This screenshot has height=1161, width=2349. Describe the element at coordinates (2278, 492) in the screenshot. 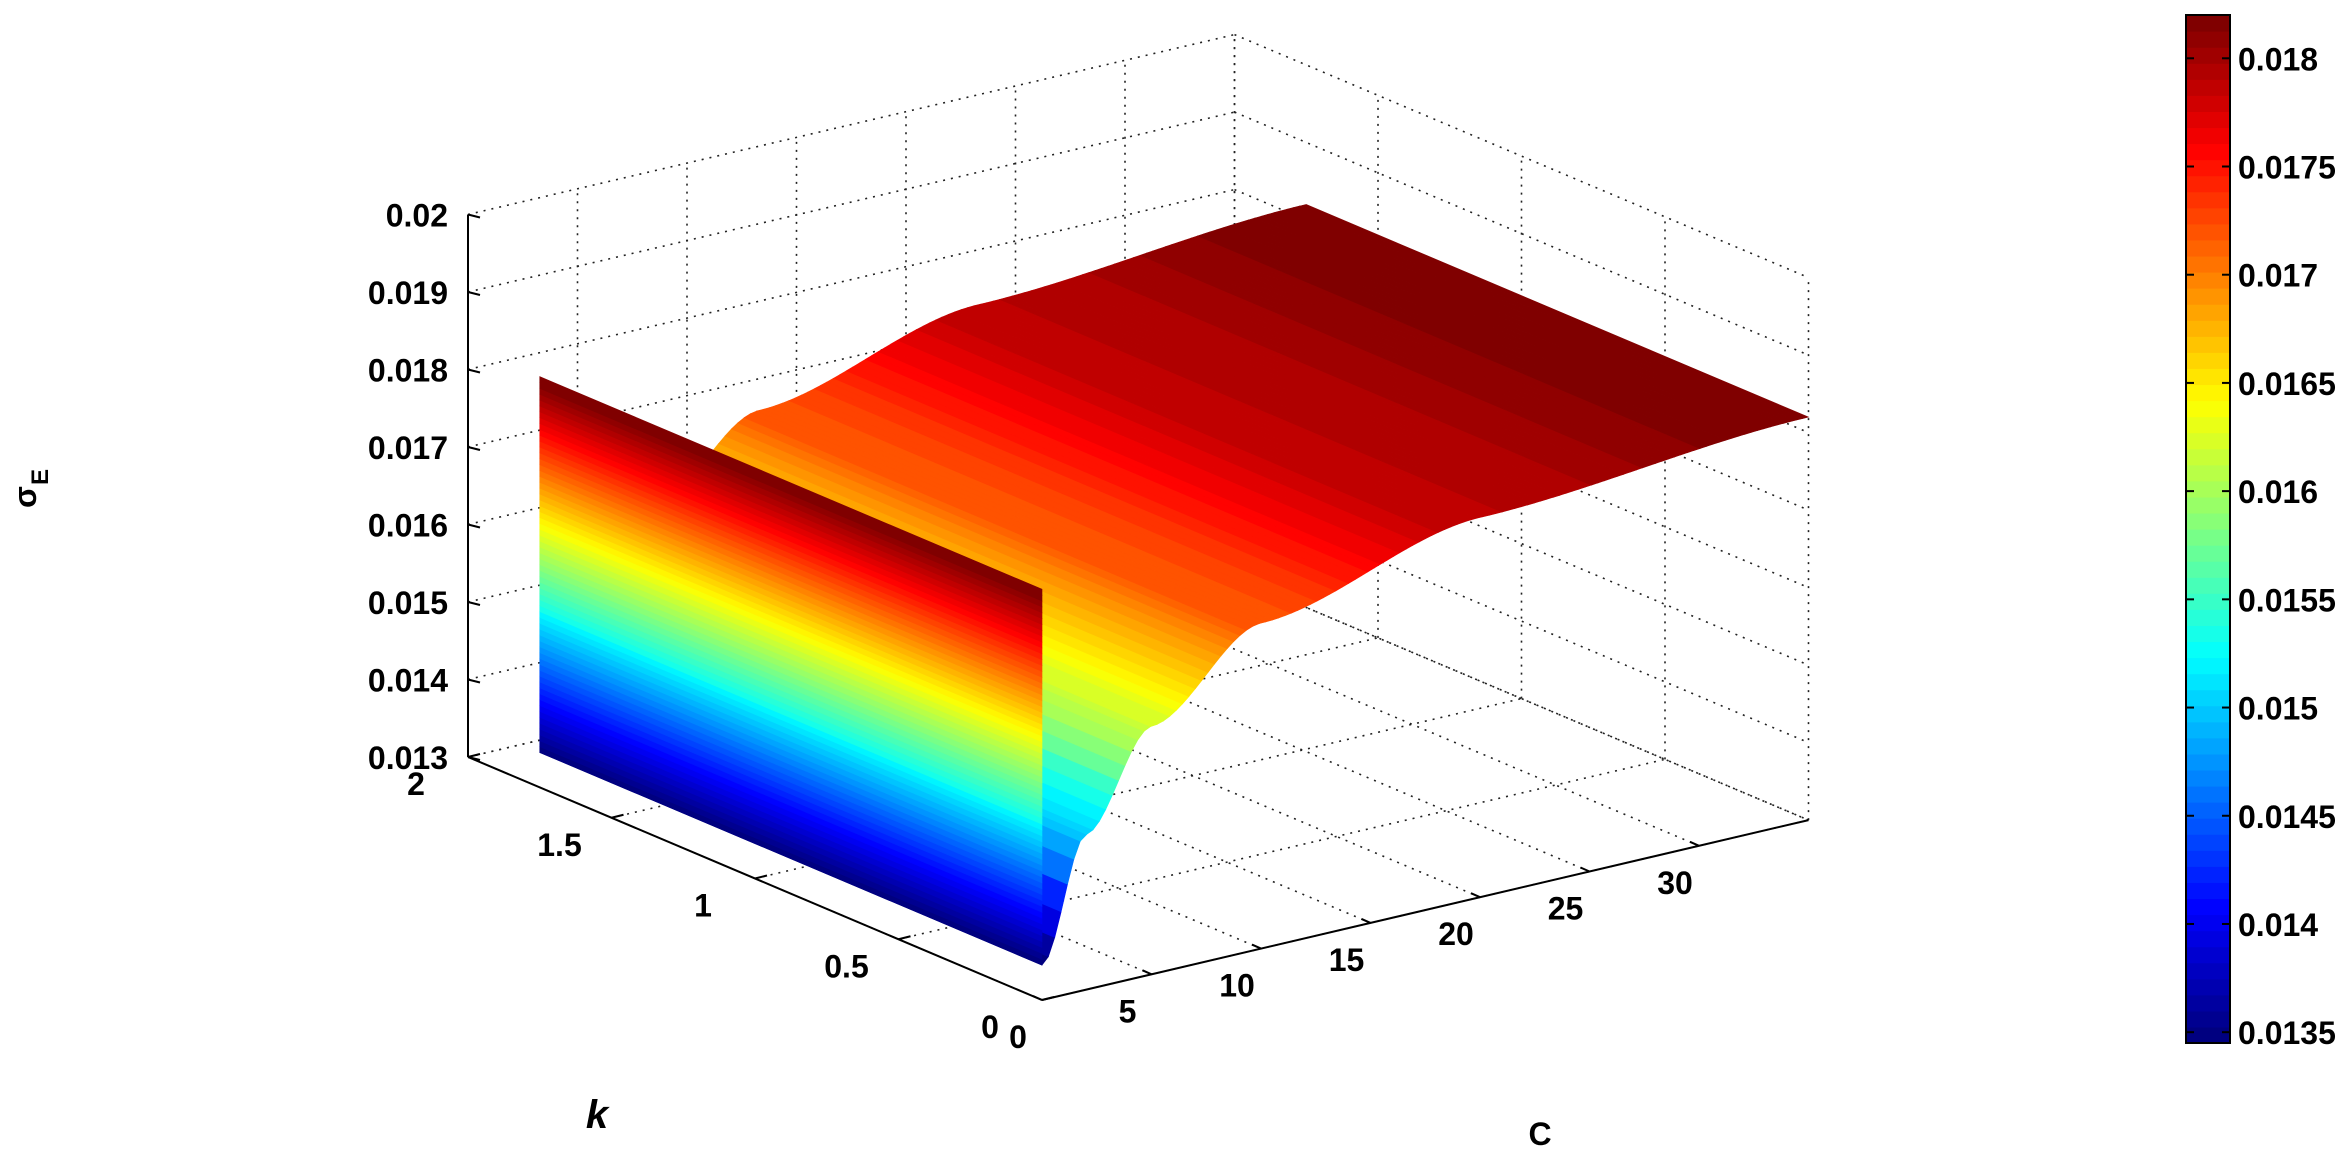

I see `colorbar-tick-label: 0.016` at that location.